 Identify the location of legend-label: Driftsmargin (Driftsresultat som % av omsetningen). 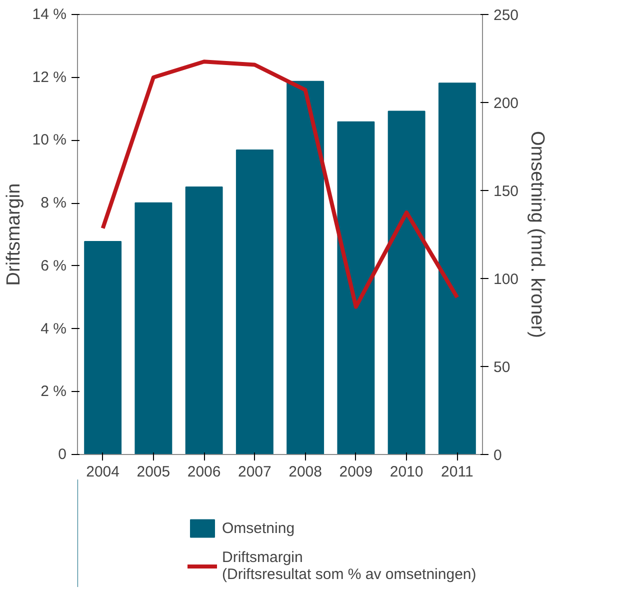
(349, 566).